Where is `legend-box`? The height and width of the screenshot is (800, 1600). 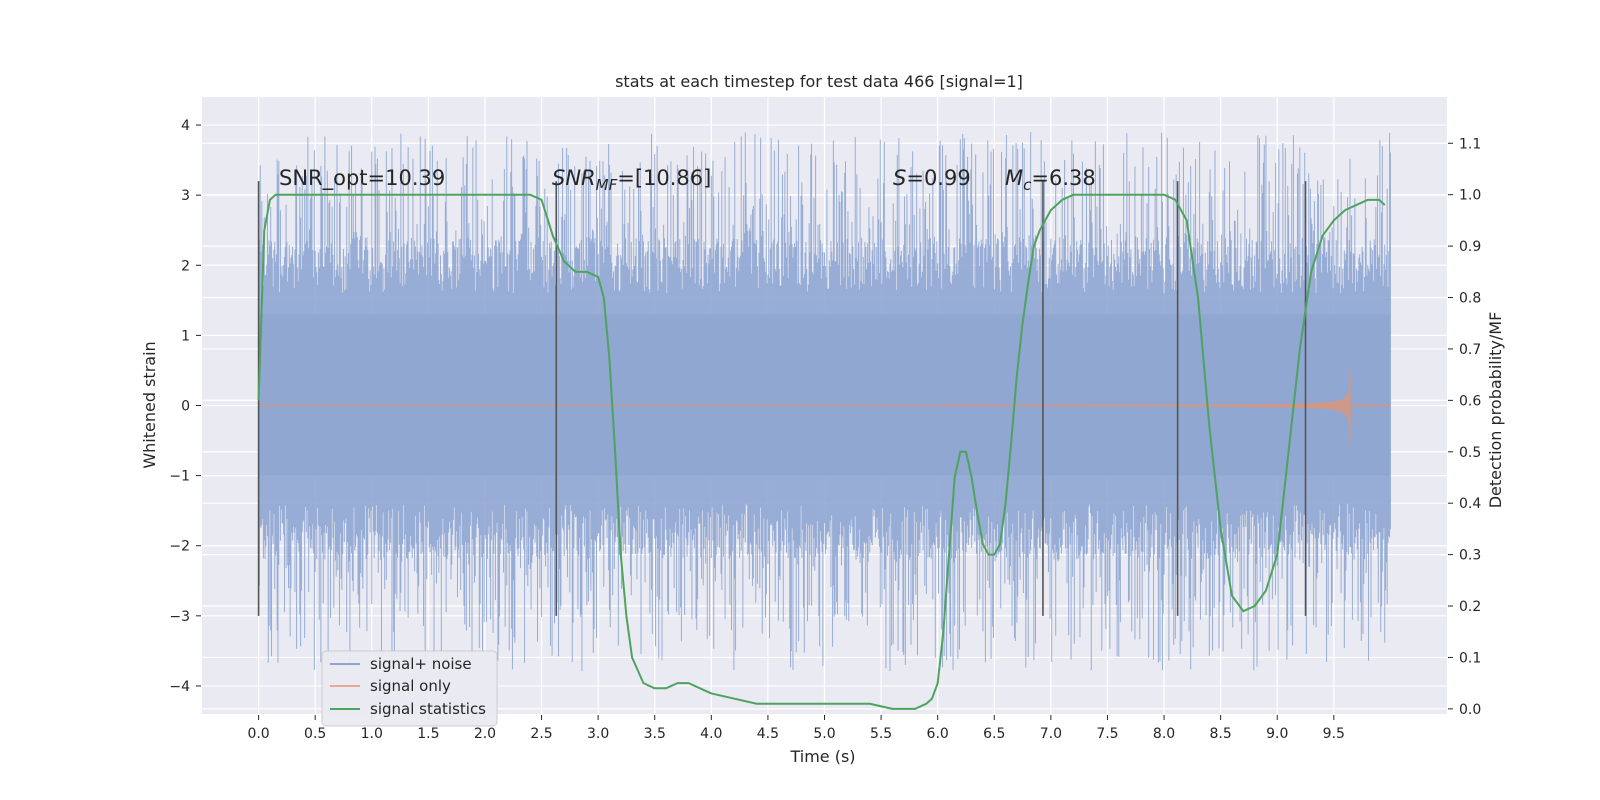 legend-box is located at coordinates (409, 688).